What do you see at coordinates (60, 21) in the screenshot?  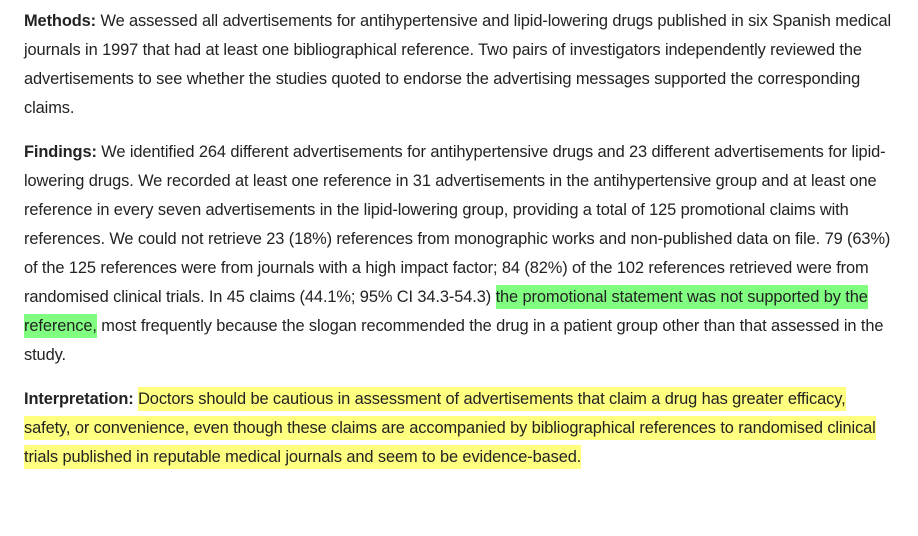 I see `methods-label: Methods:` at bounding box center [60, 21].